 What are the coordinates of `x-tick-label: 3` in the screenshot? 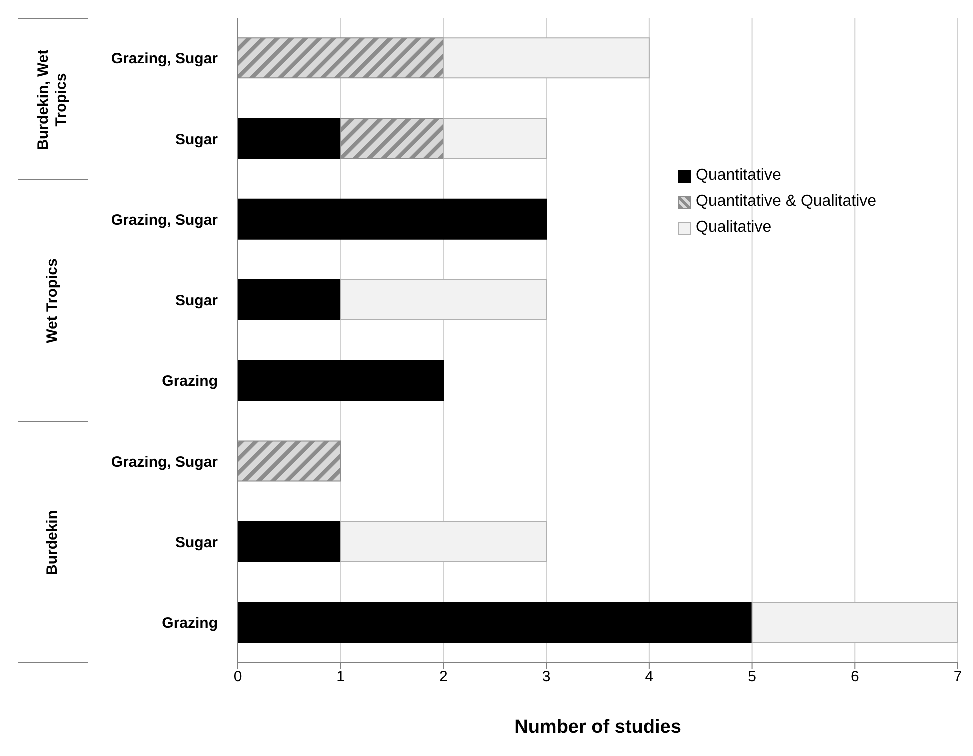 It's located at (546, 677).